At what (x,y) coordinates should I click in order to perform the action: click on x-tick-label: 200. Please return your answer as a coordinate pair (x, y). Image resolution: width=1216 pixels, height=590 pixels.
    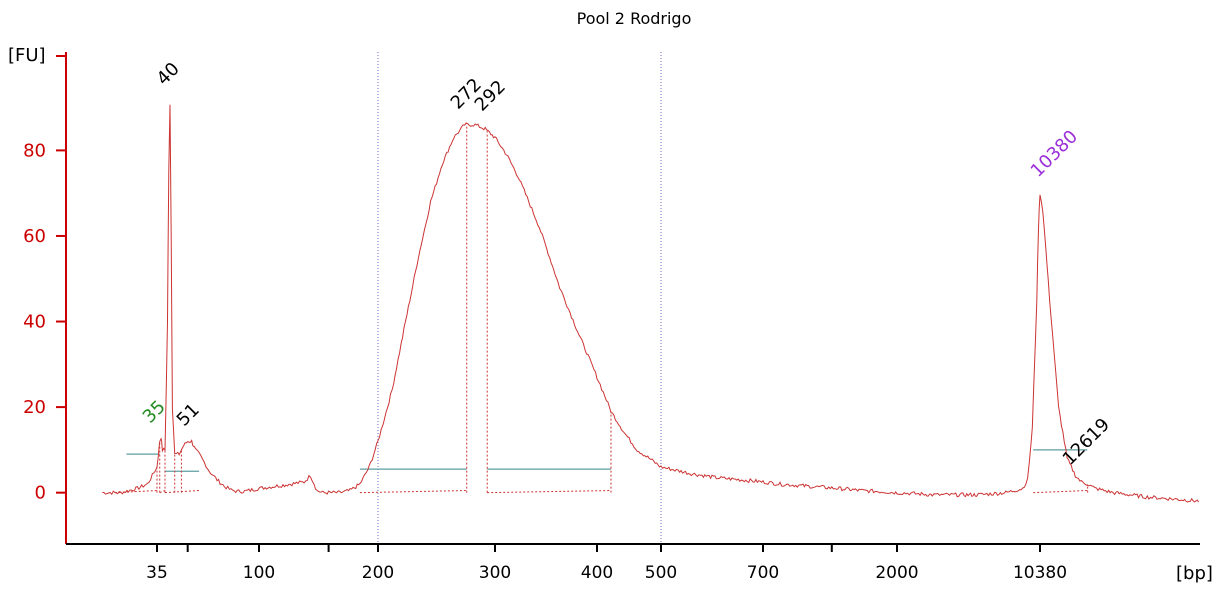
    Looking at the image, I should click on (378, 573).